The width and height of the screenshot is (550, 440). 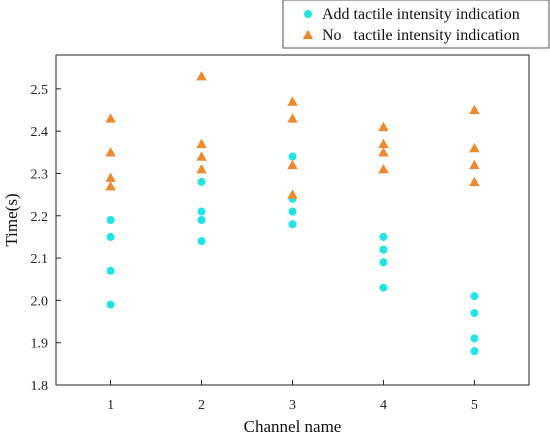 I want to click on y-axis-ticks: 1.8 1.9 2.0 2.1 2.2 2.3 2.4 2.5, so click(x=46, y=238).